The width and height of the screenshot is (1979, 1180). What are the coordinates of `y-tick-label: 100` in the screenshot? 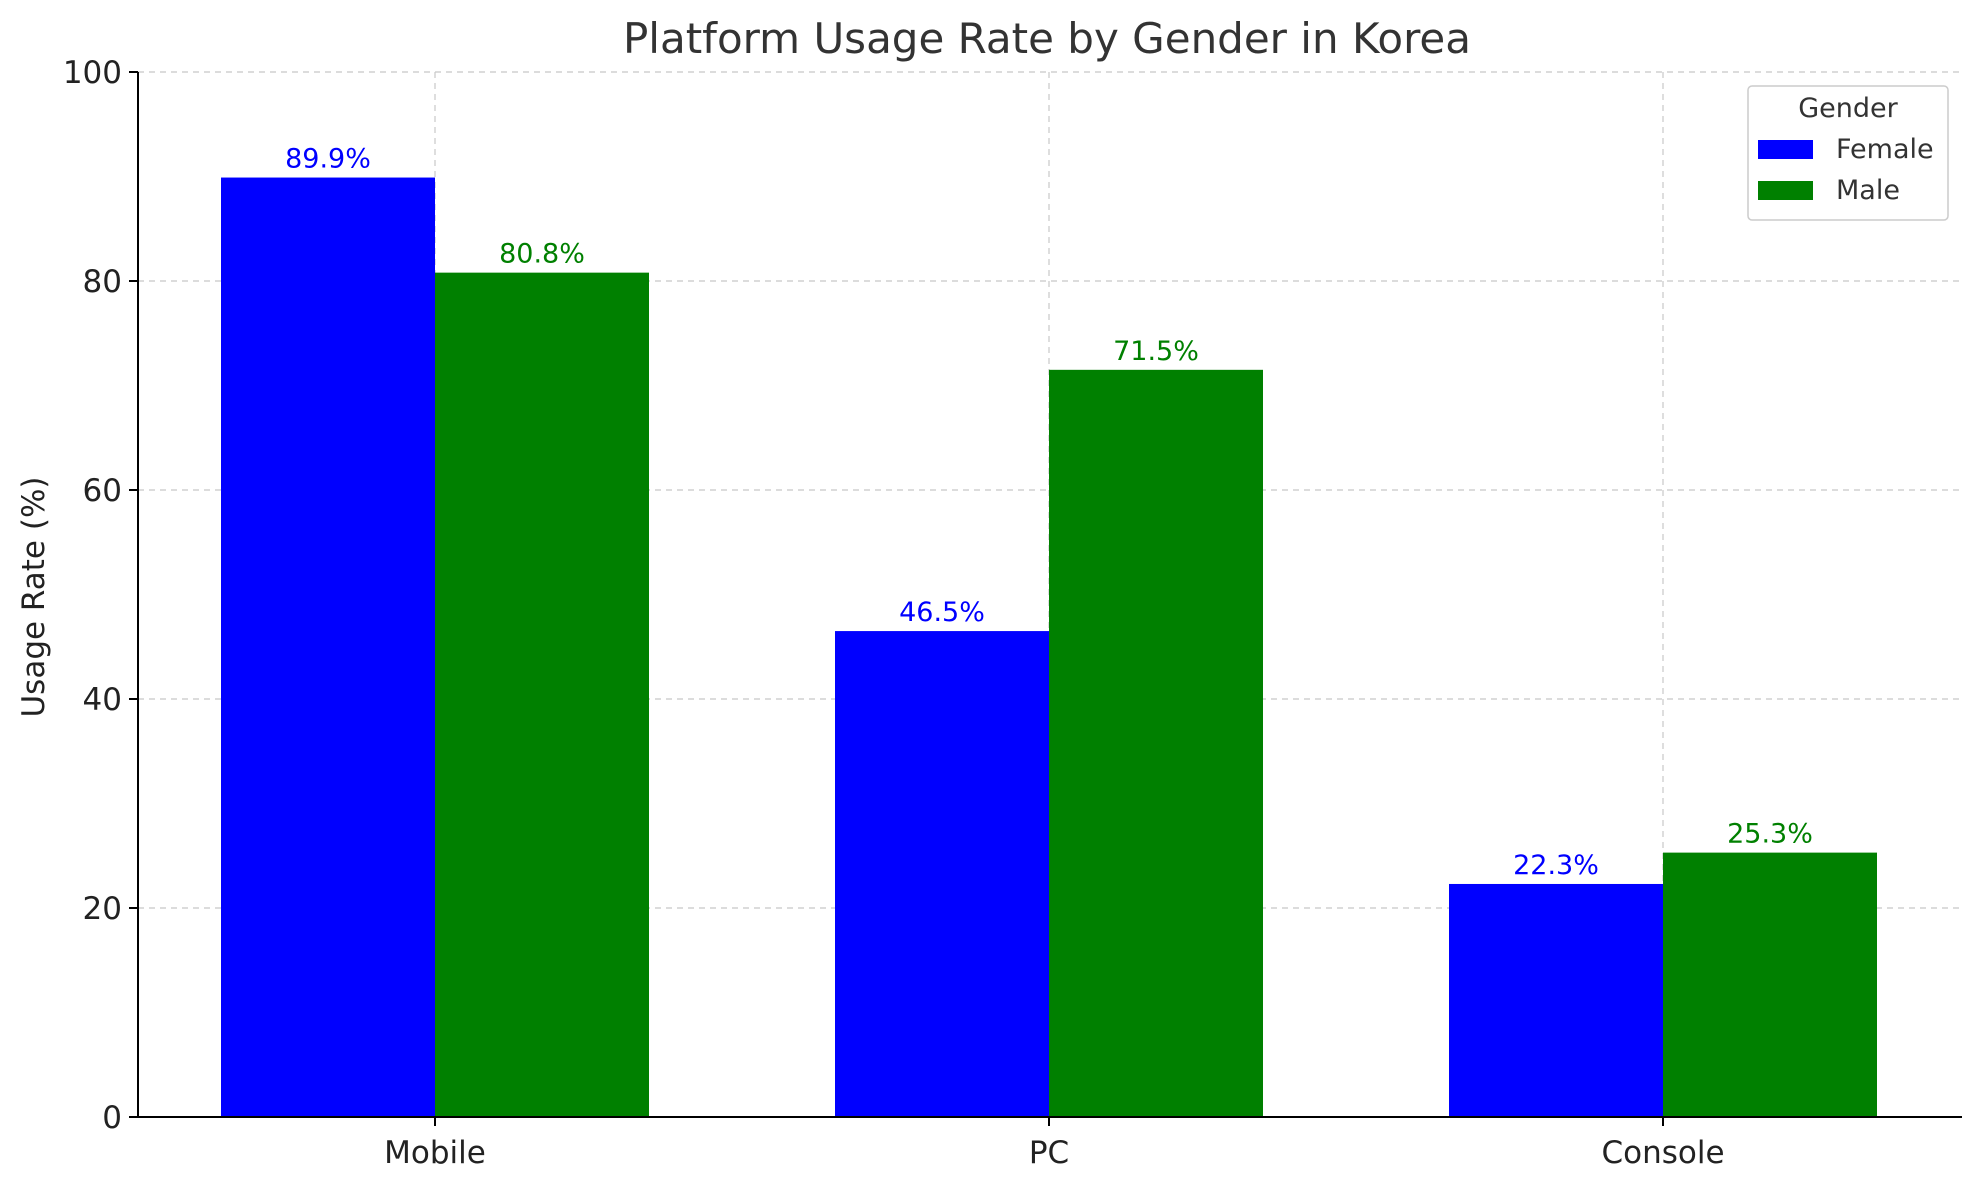 It's located at (92, 73).